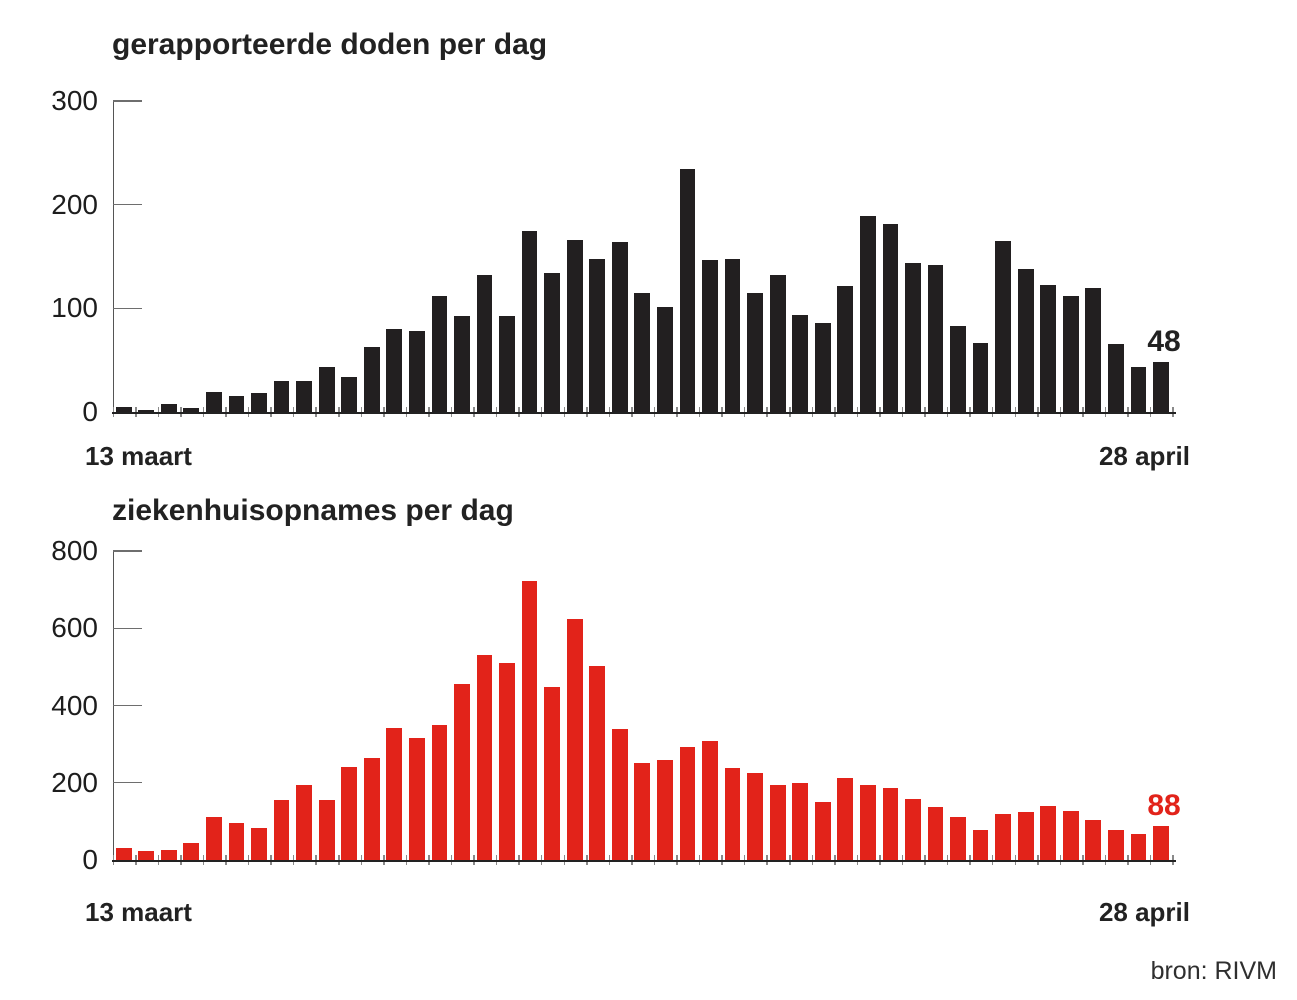  Describe the element at coordinates (74, 628) in the screenshot. I see `y-axis-label: 600` at that location.